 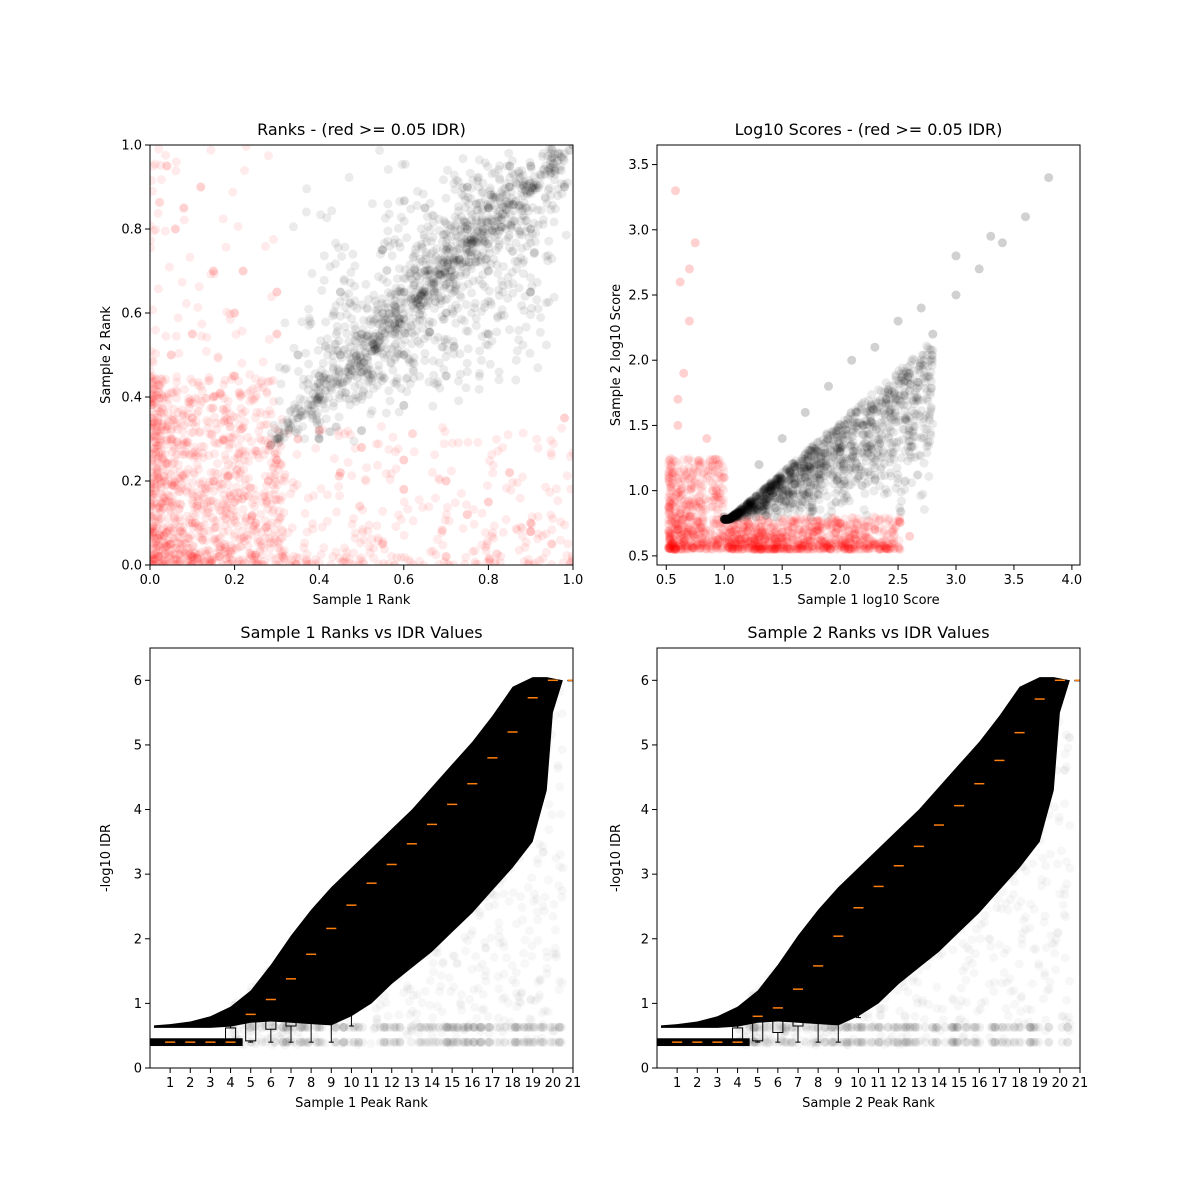 What do you see at coordinates (645, 939) in the screenshot?
I see `y-tick-label: 2` at bounding box center [645, 939].